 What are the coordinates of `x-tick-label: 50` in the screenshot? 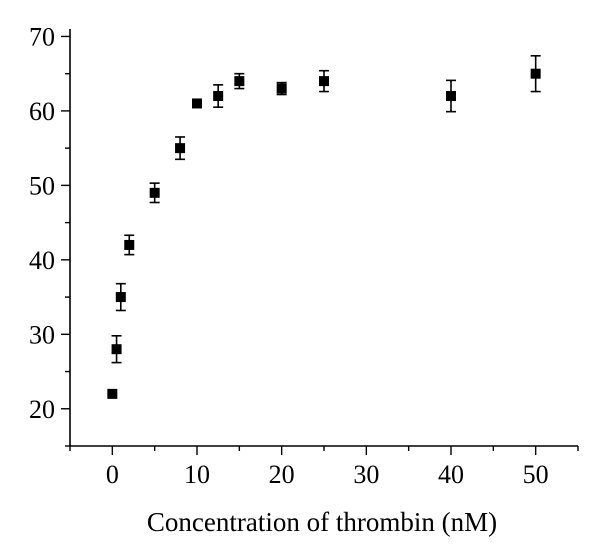 It's located at (536, 474).